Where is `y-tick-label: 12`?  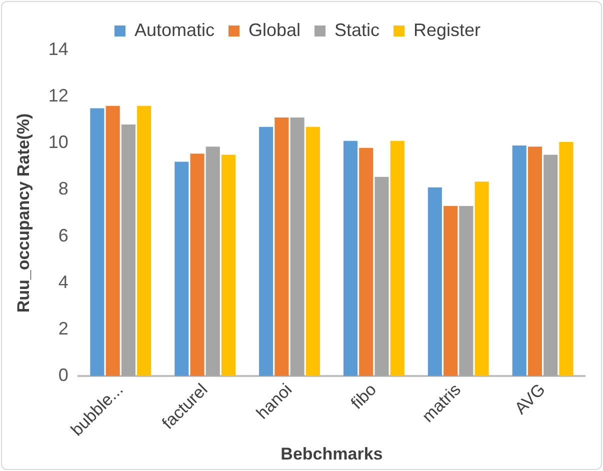 y-tick-label: 12 is located at coordinates (58, 96).